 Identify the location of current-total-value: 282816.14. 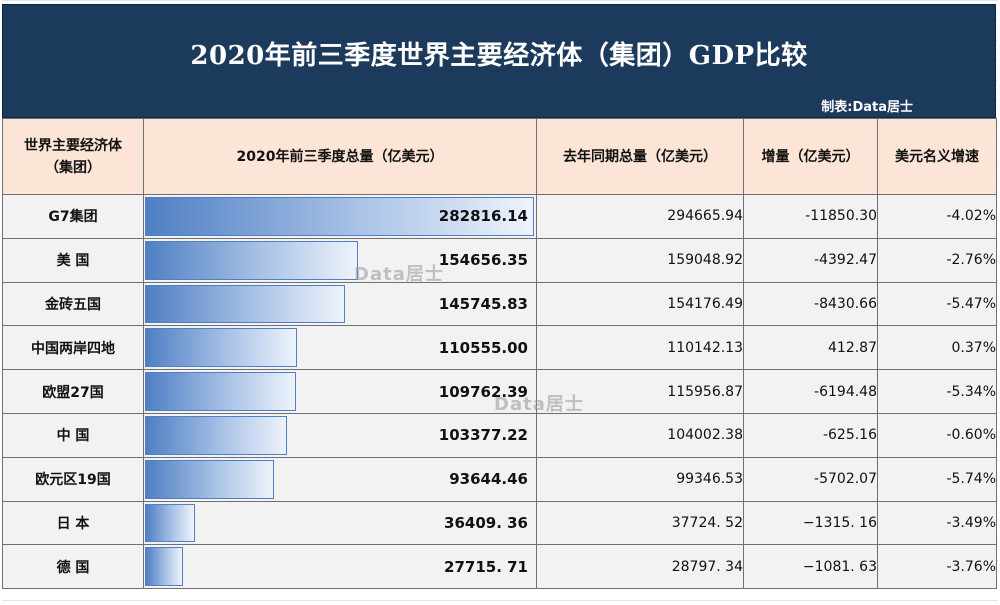
(483, 216).